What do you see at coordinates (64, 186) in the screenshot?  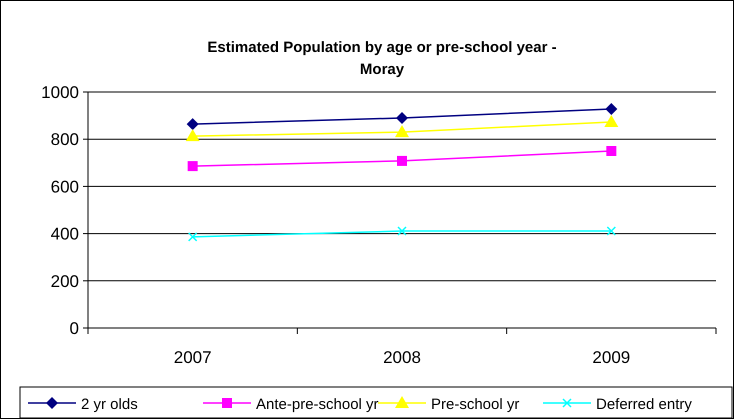 I see `y-tick-label: 600` at bounding box center [64, 186].